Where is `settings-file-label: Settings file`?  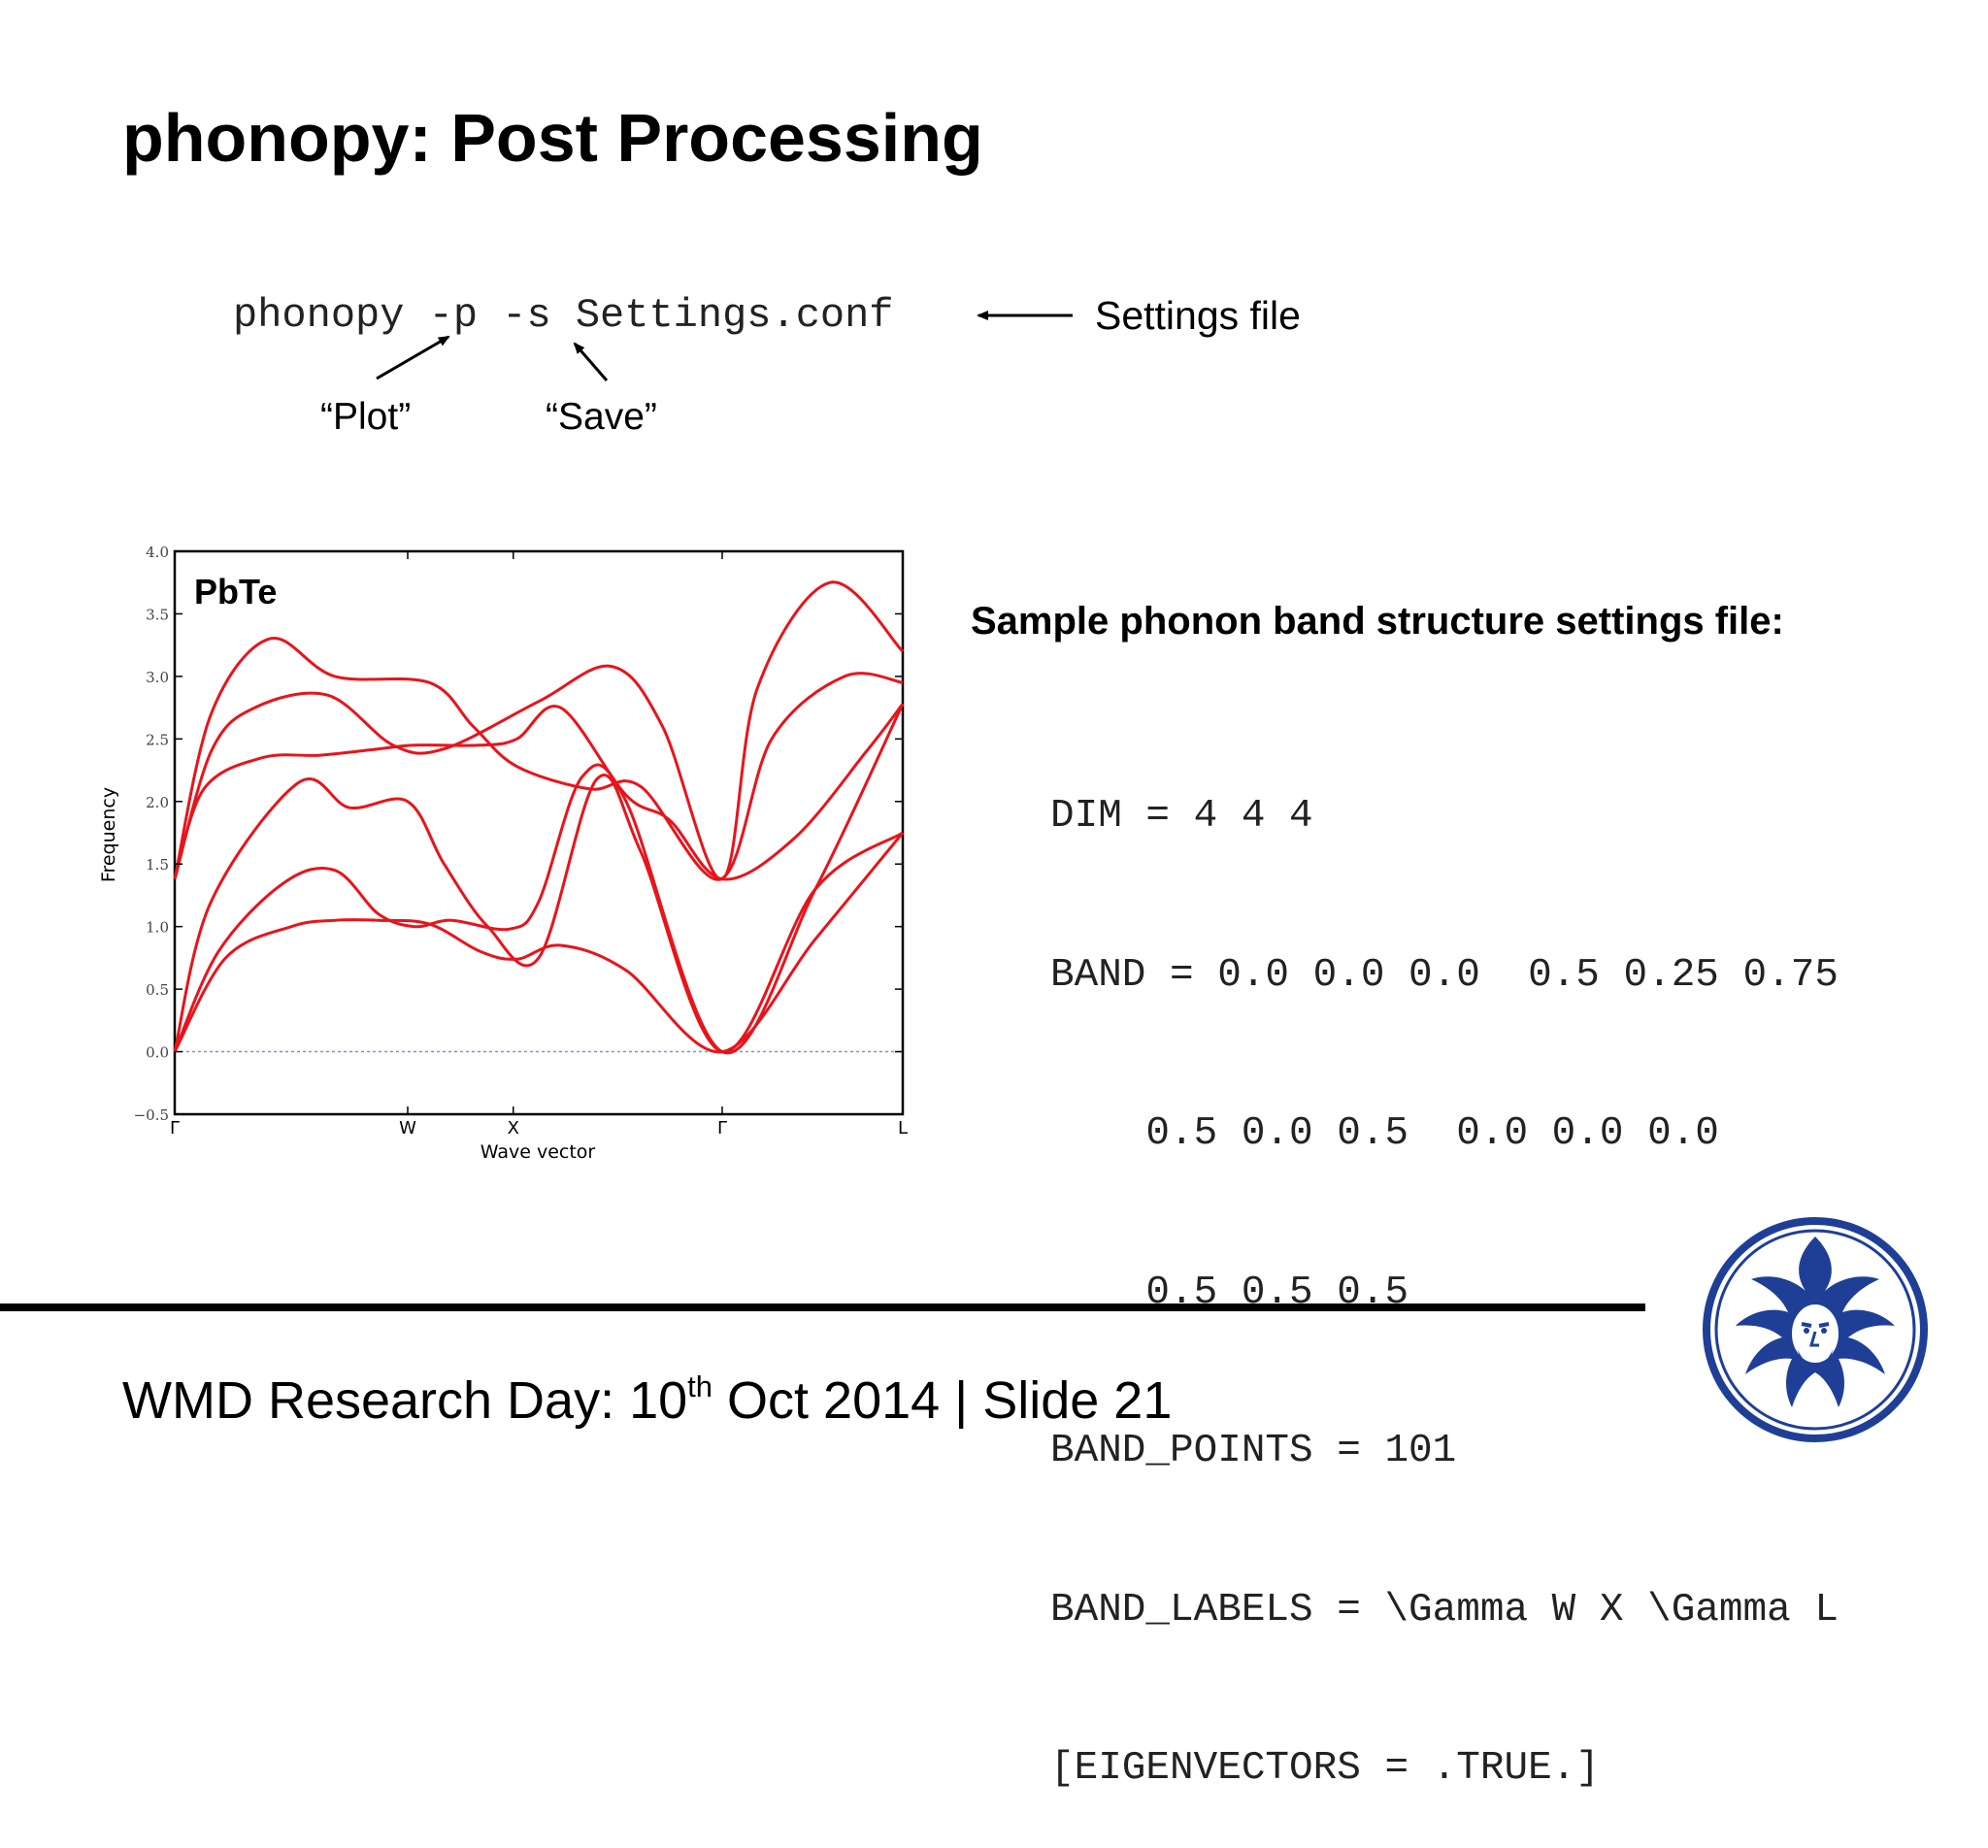
settings-file-label: Settings file is located at coordinates (1198, 315).